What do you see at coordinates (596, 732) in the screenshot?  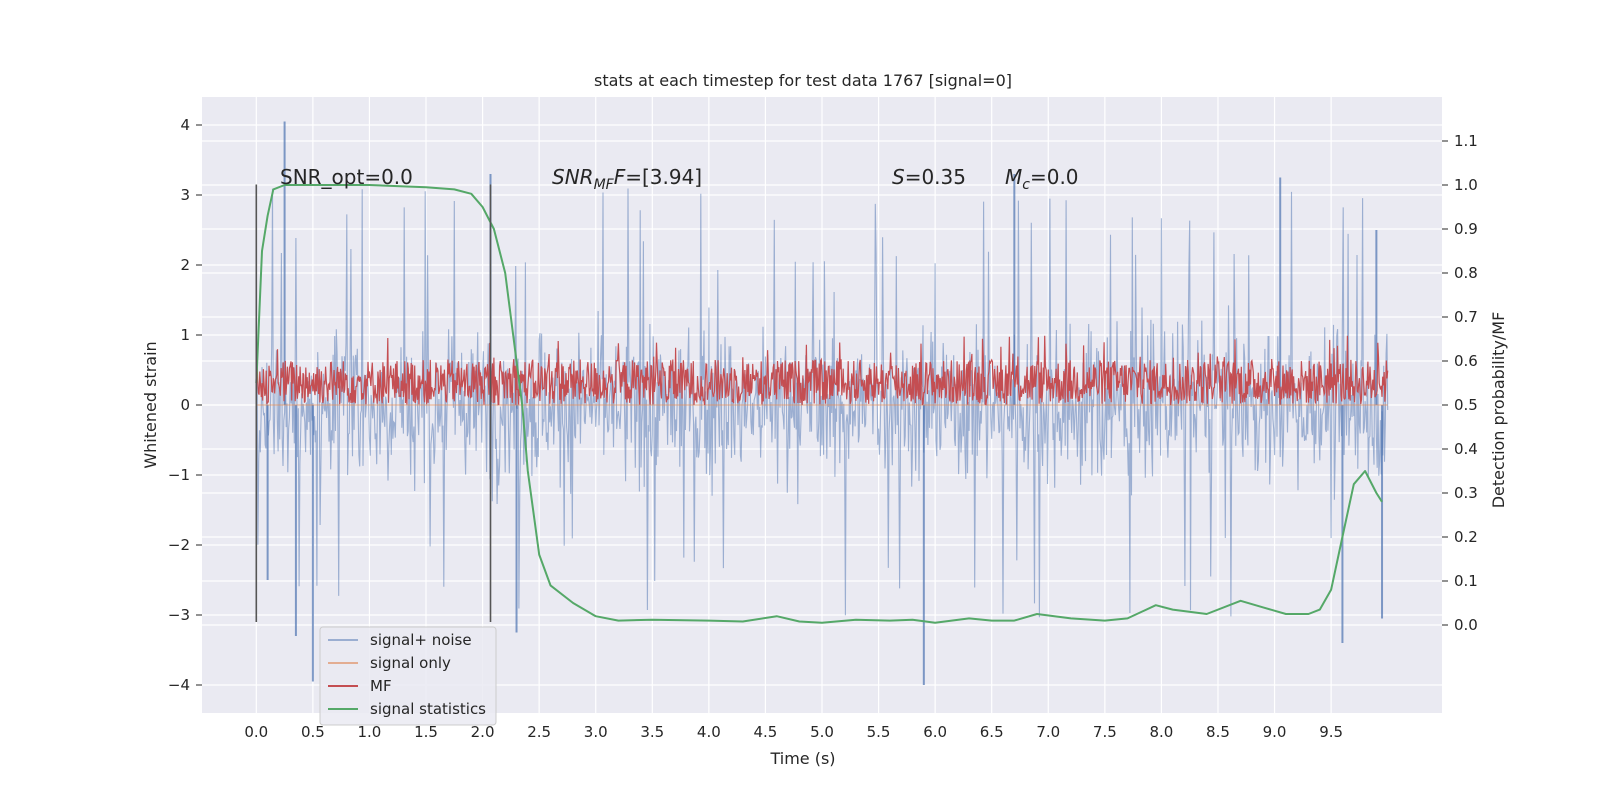 I see `x-tick-label-6: 3.0` at bounding box center [596, 732].